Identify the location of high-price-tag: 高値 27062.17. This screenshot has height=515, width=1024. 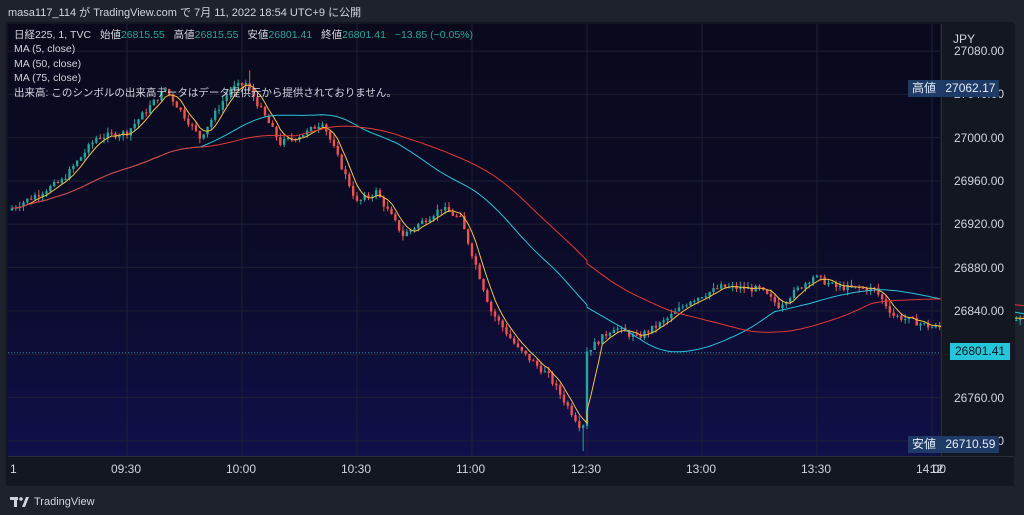
(954, 88).